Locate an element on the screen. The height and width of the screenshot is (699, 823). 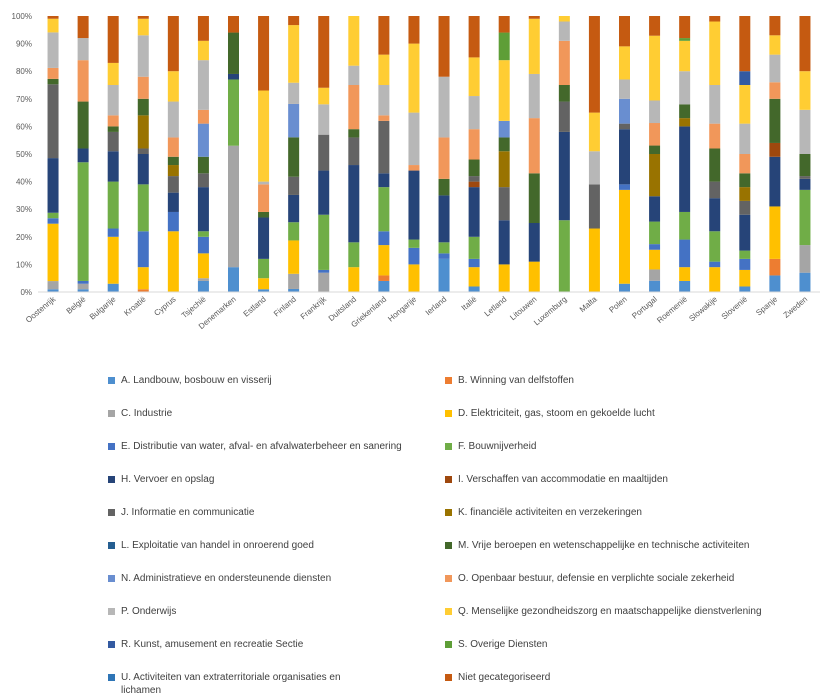
legend-label: J. Informatie en communicatie is located at coordinates (188, 512).